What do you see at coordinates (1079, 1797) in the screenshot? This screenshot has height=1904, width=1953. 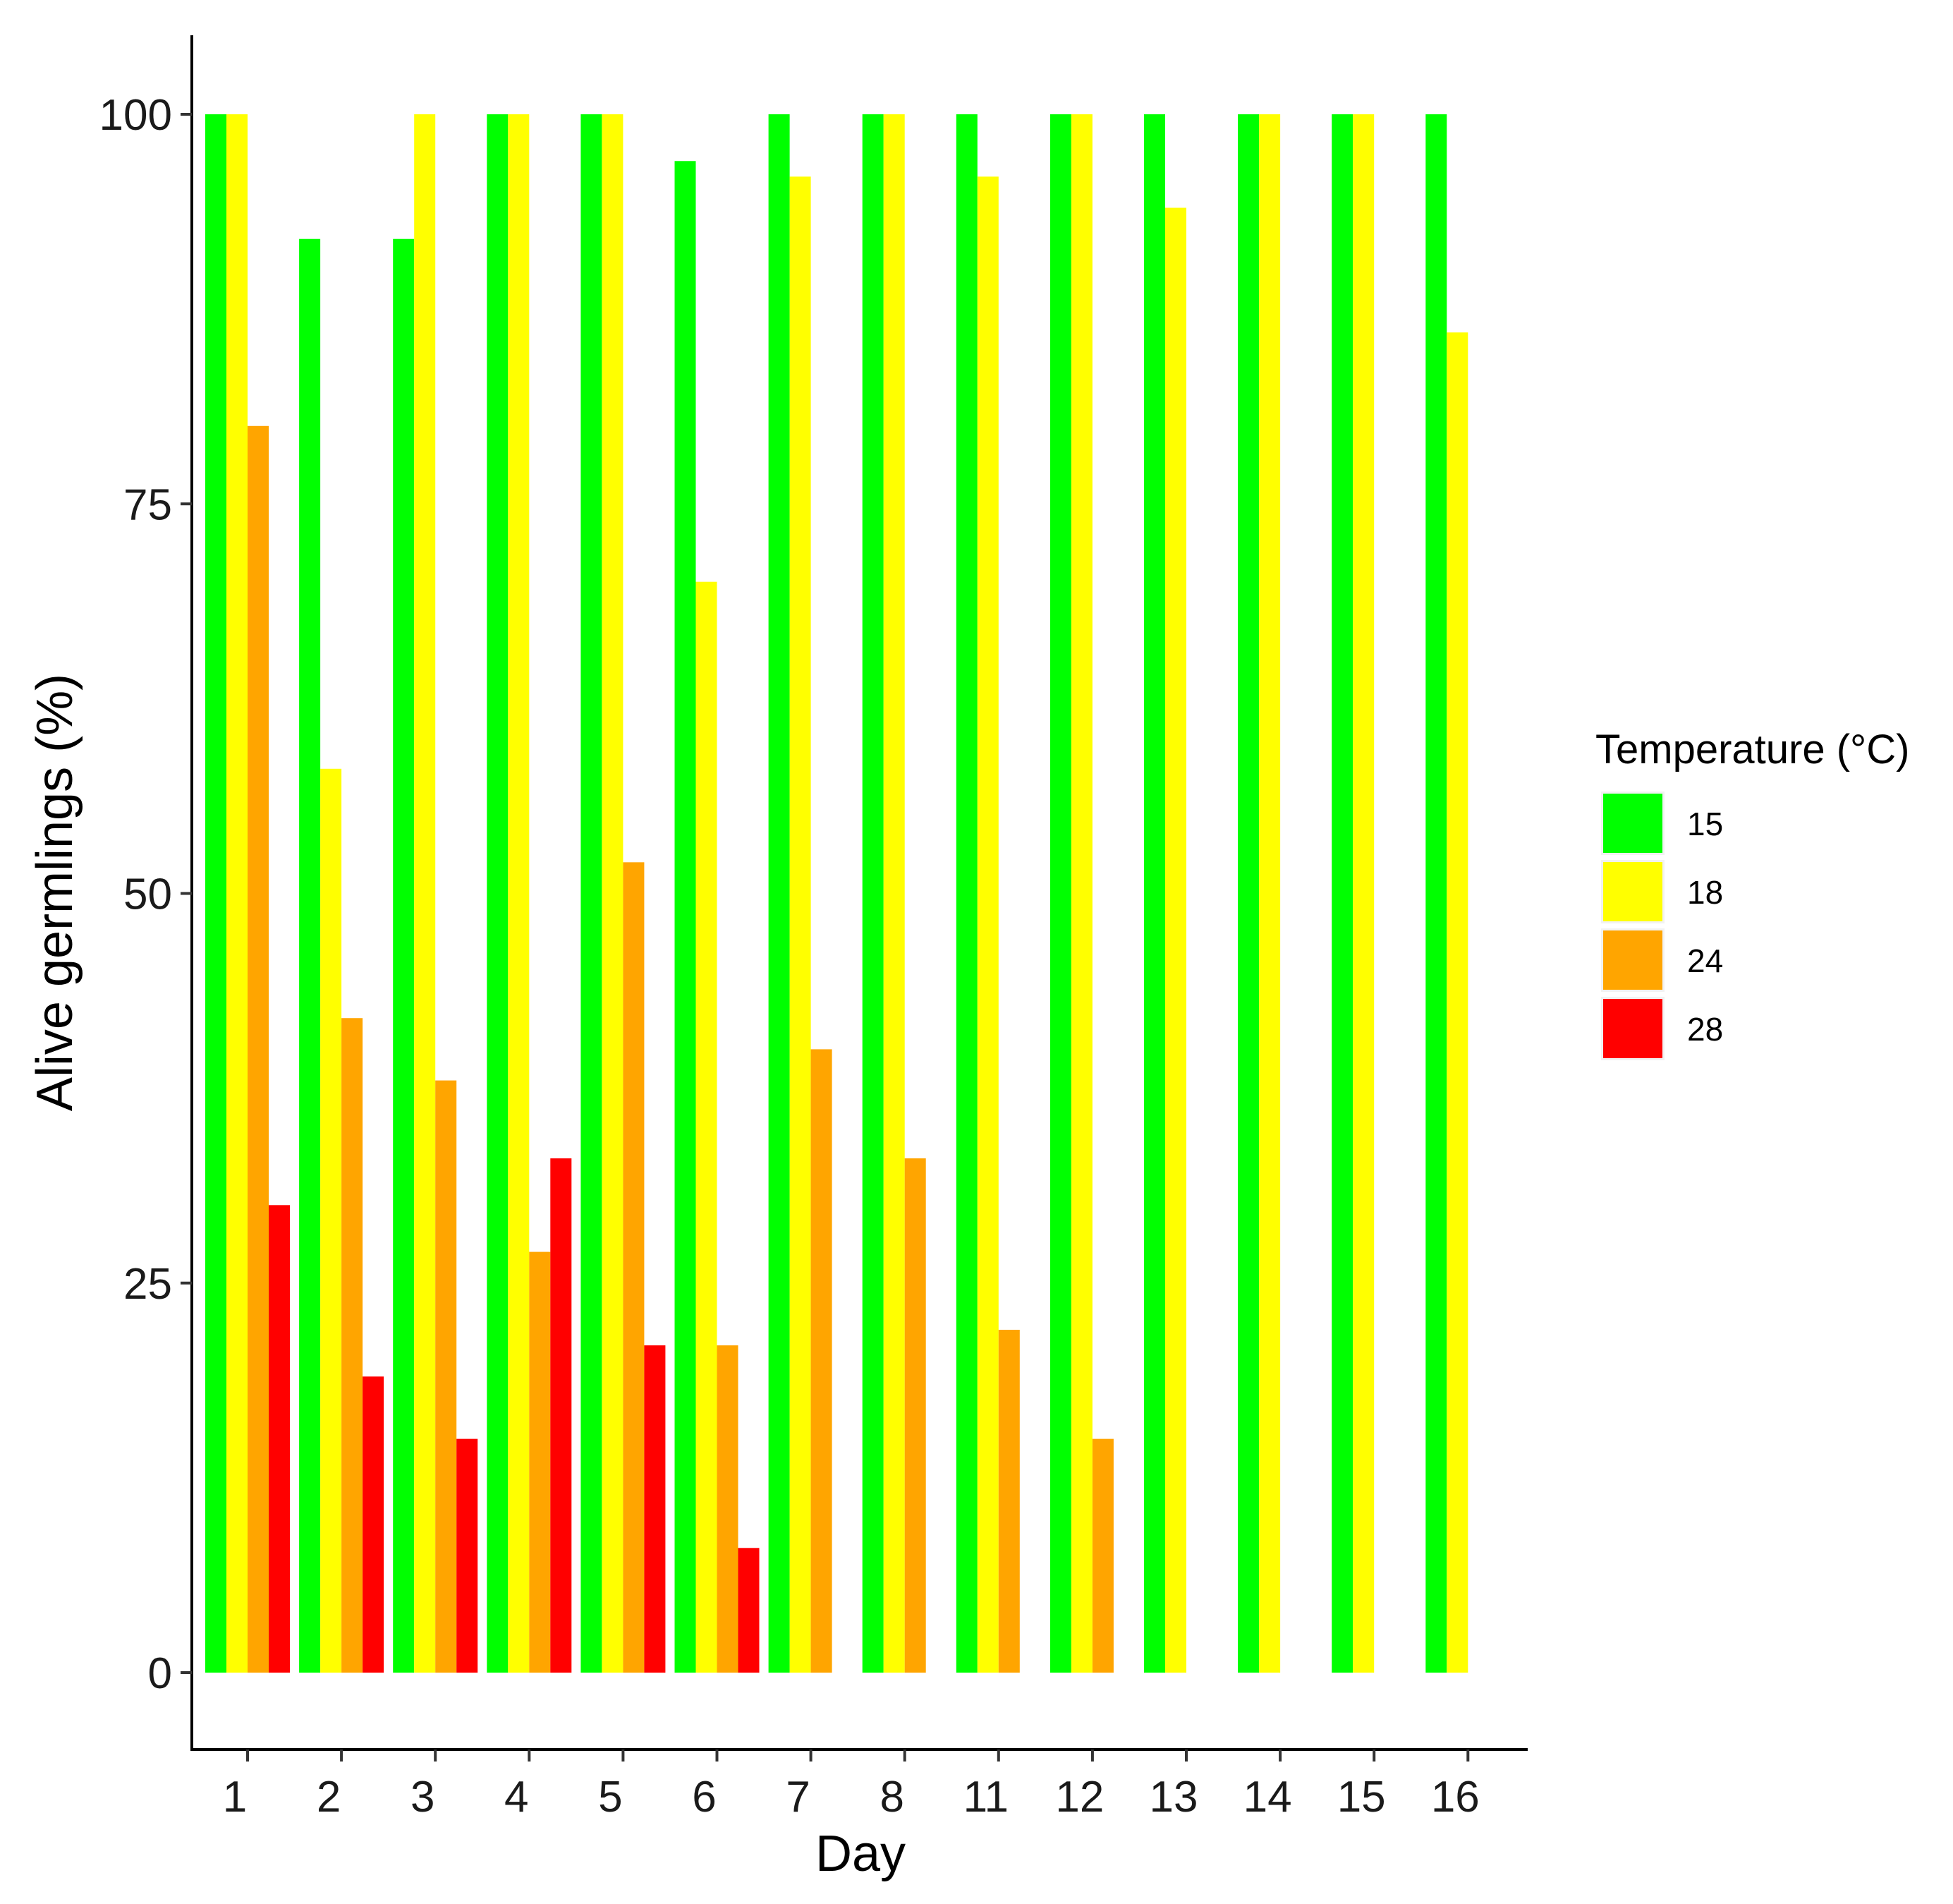 I see `x-tick-label: 12` at bounding box center [1079, 1797].